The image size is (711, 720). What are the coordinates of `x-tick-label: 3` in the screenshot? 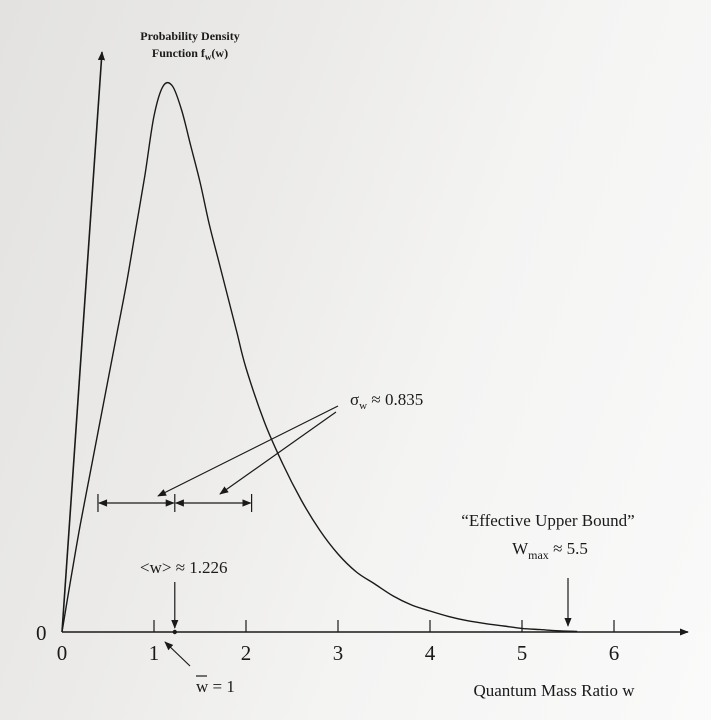 It's located at (338, 653).